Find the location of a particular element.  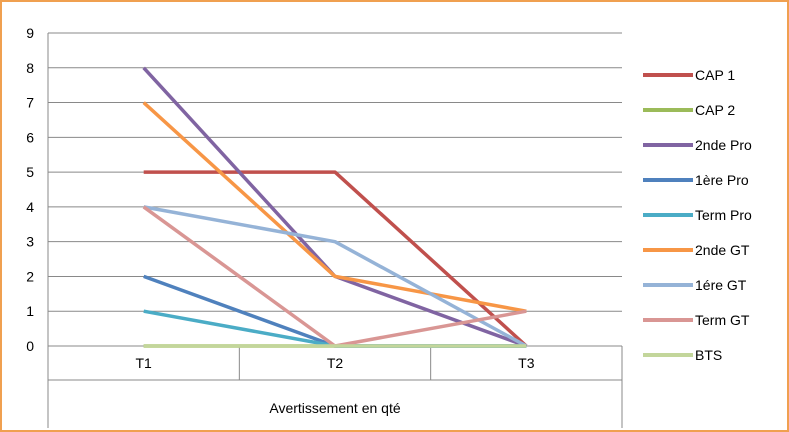

x-tick-label: T3 is located at coordinates (526, 363).